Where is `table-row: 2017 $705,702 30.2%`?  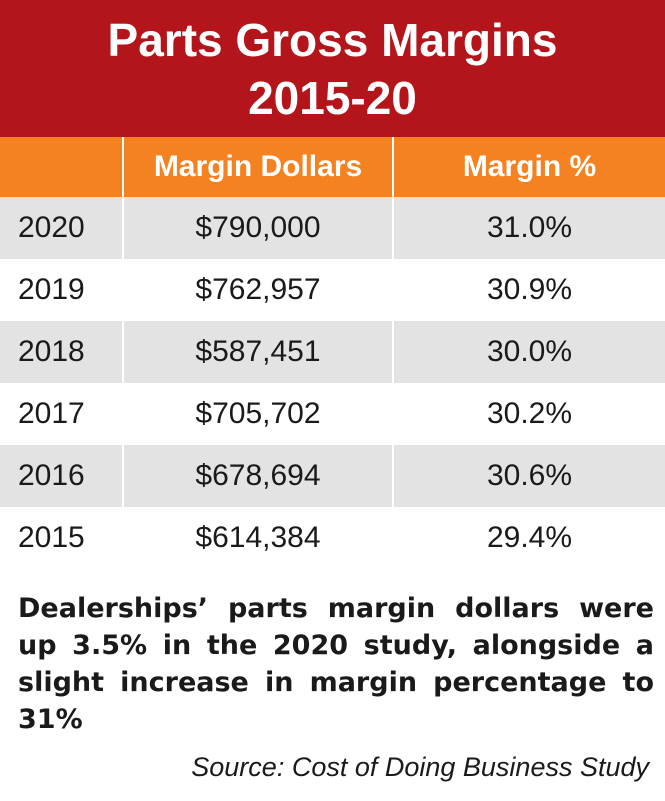 table-row: 2017 $705,702 30.2% is located at coordinates (332, 414).